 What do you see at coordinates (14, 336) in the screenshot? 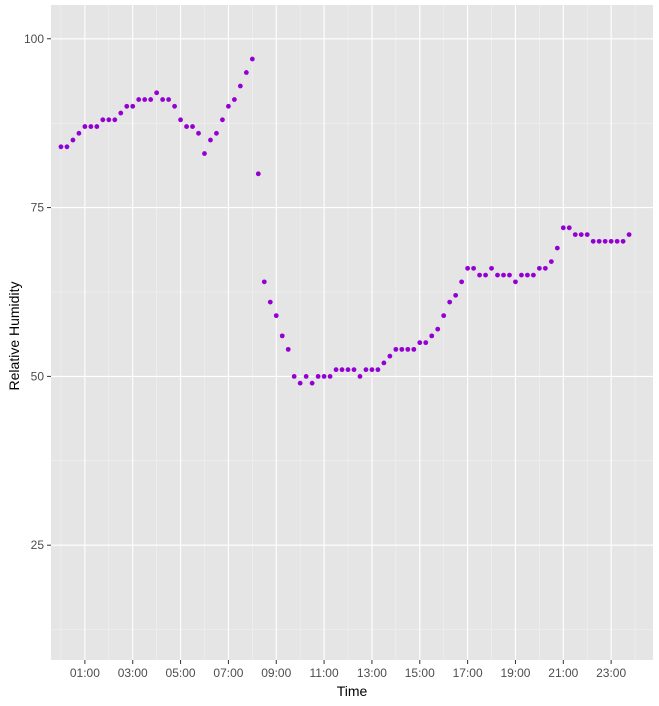
I see `y-axis-title: Relative Humidity` at bounding box center [14, 336].